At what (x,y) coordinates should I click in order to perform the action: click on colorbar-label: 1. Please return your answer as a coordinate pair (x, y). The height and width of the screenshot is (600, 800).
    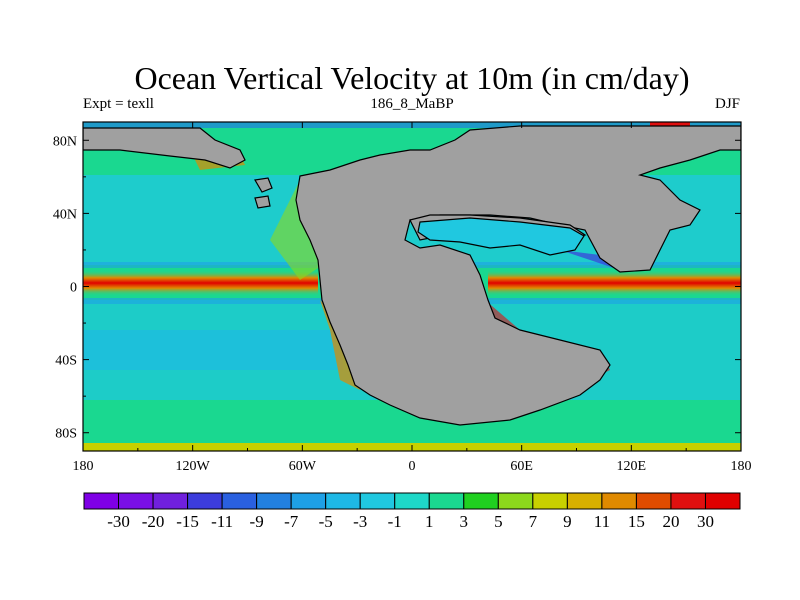
    Looking at the image, I should click on (429, 521).